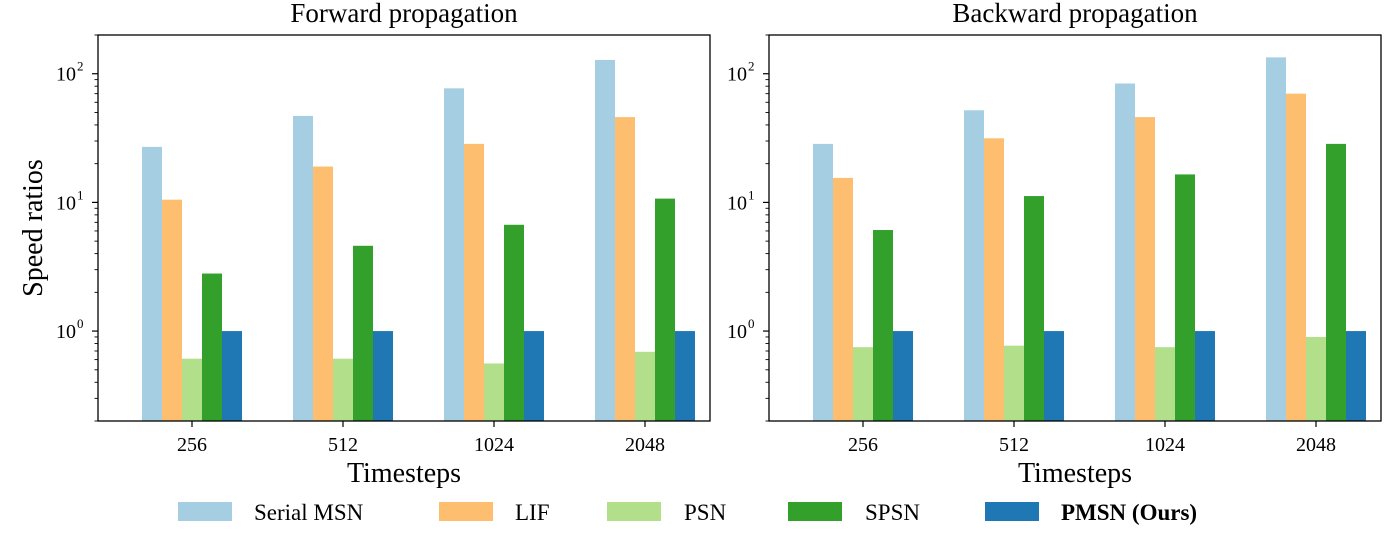 The width and height of the screenshot is (1400, 541). Describe the element at coordinates (494, 512) in the screenshot. I see `legend-item-lif: LIF` at that location.